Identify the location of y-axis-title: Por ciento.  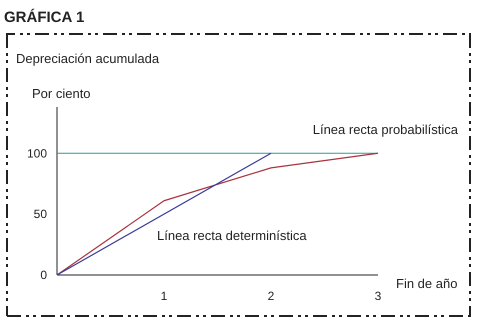
(61, 93).